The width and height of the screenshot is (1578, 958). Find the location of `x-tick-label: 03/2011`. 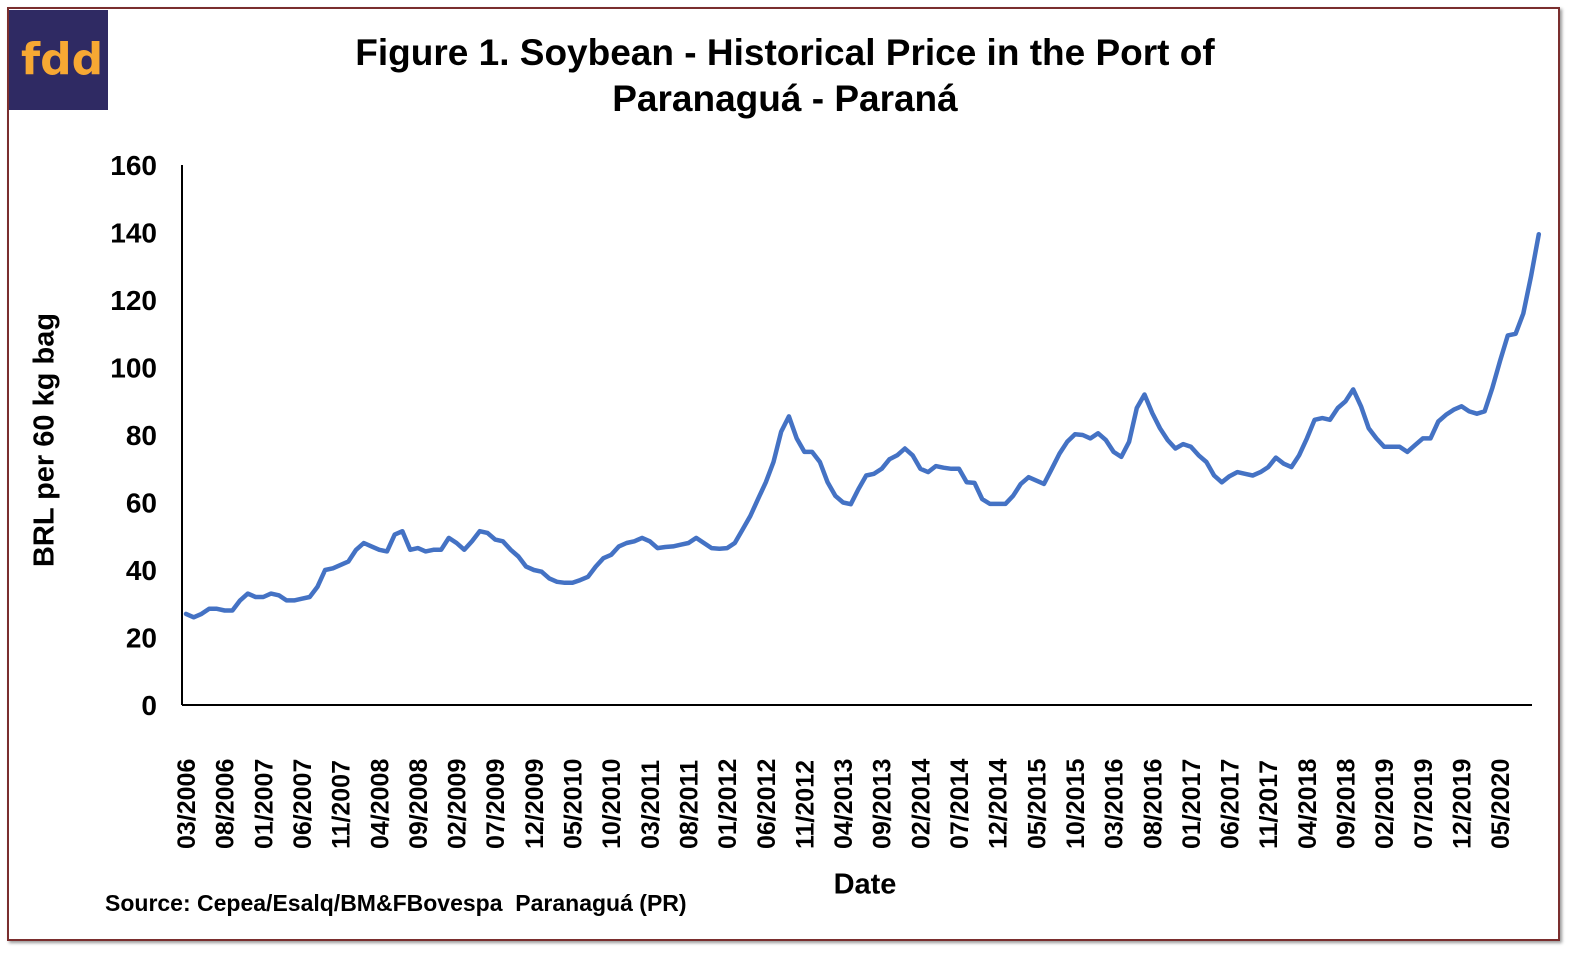

x-tick-label: 03/2011 is located at coordinates (651, 804).